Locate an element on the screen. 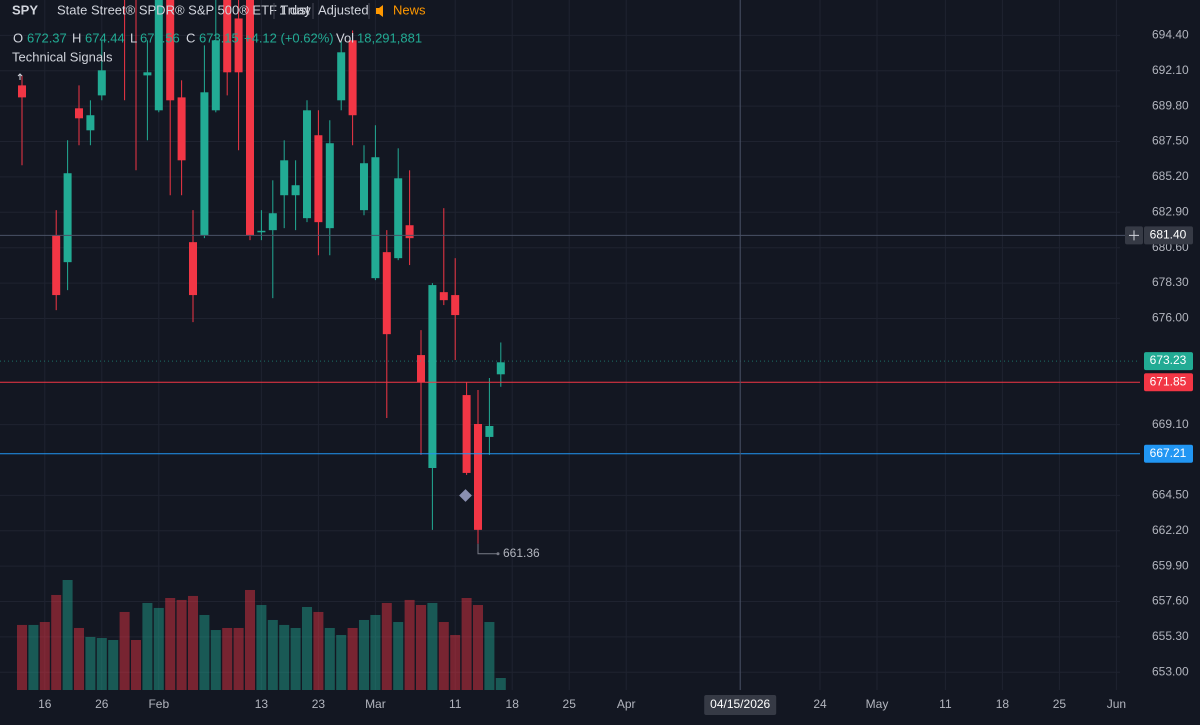  x-tick-label: 24 is located at coordinates (820, 704).